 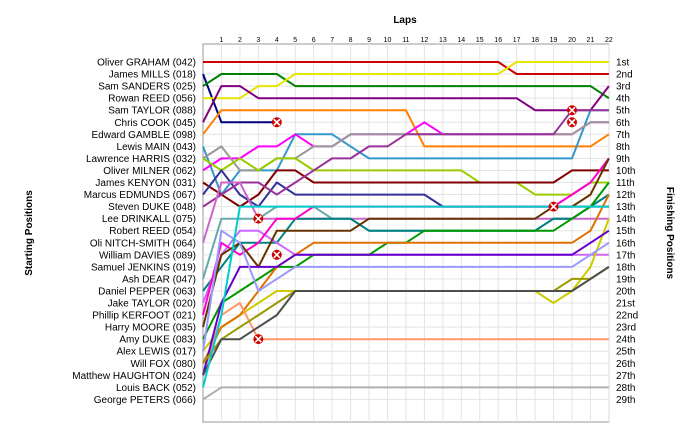 What do you see at coordinates (258, 40) in the screenshot?
I see `lap-tick-label: 3` at bounding box center [258, 40].